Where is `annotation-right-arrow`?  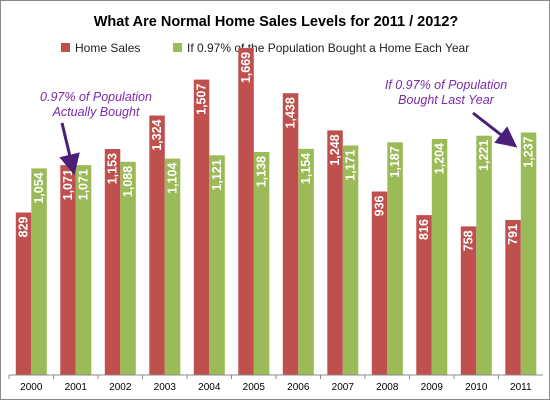 annotation-right-arrow is located at coordinates (495, 129).